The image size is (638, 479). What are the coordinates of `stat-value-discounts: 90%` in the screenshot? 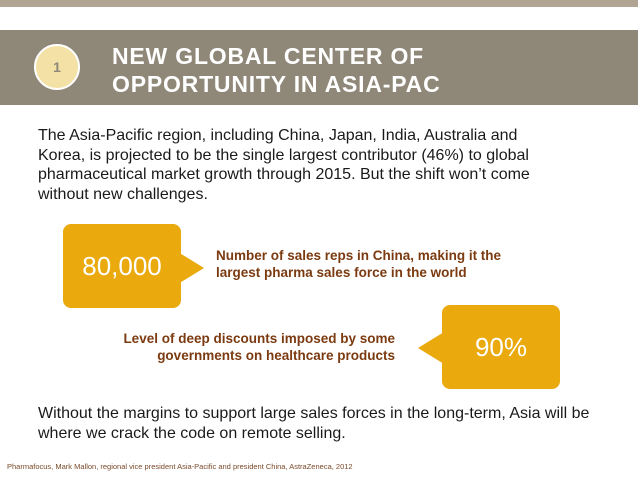 It's located at (501, 346).